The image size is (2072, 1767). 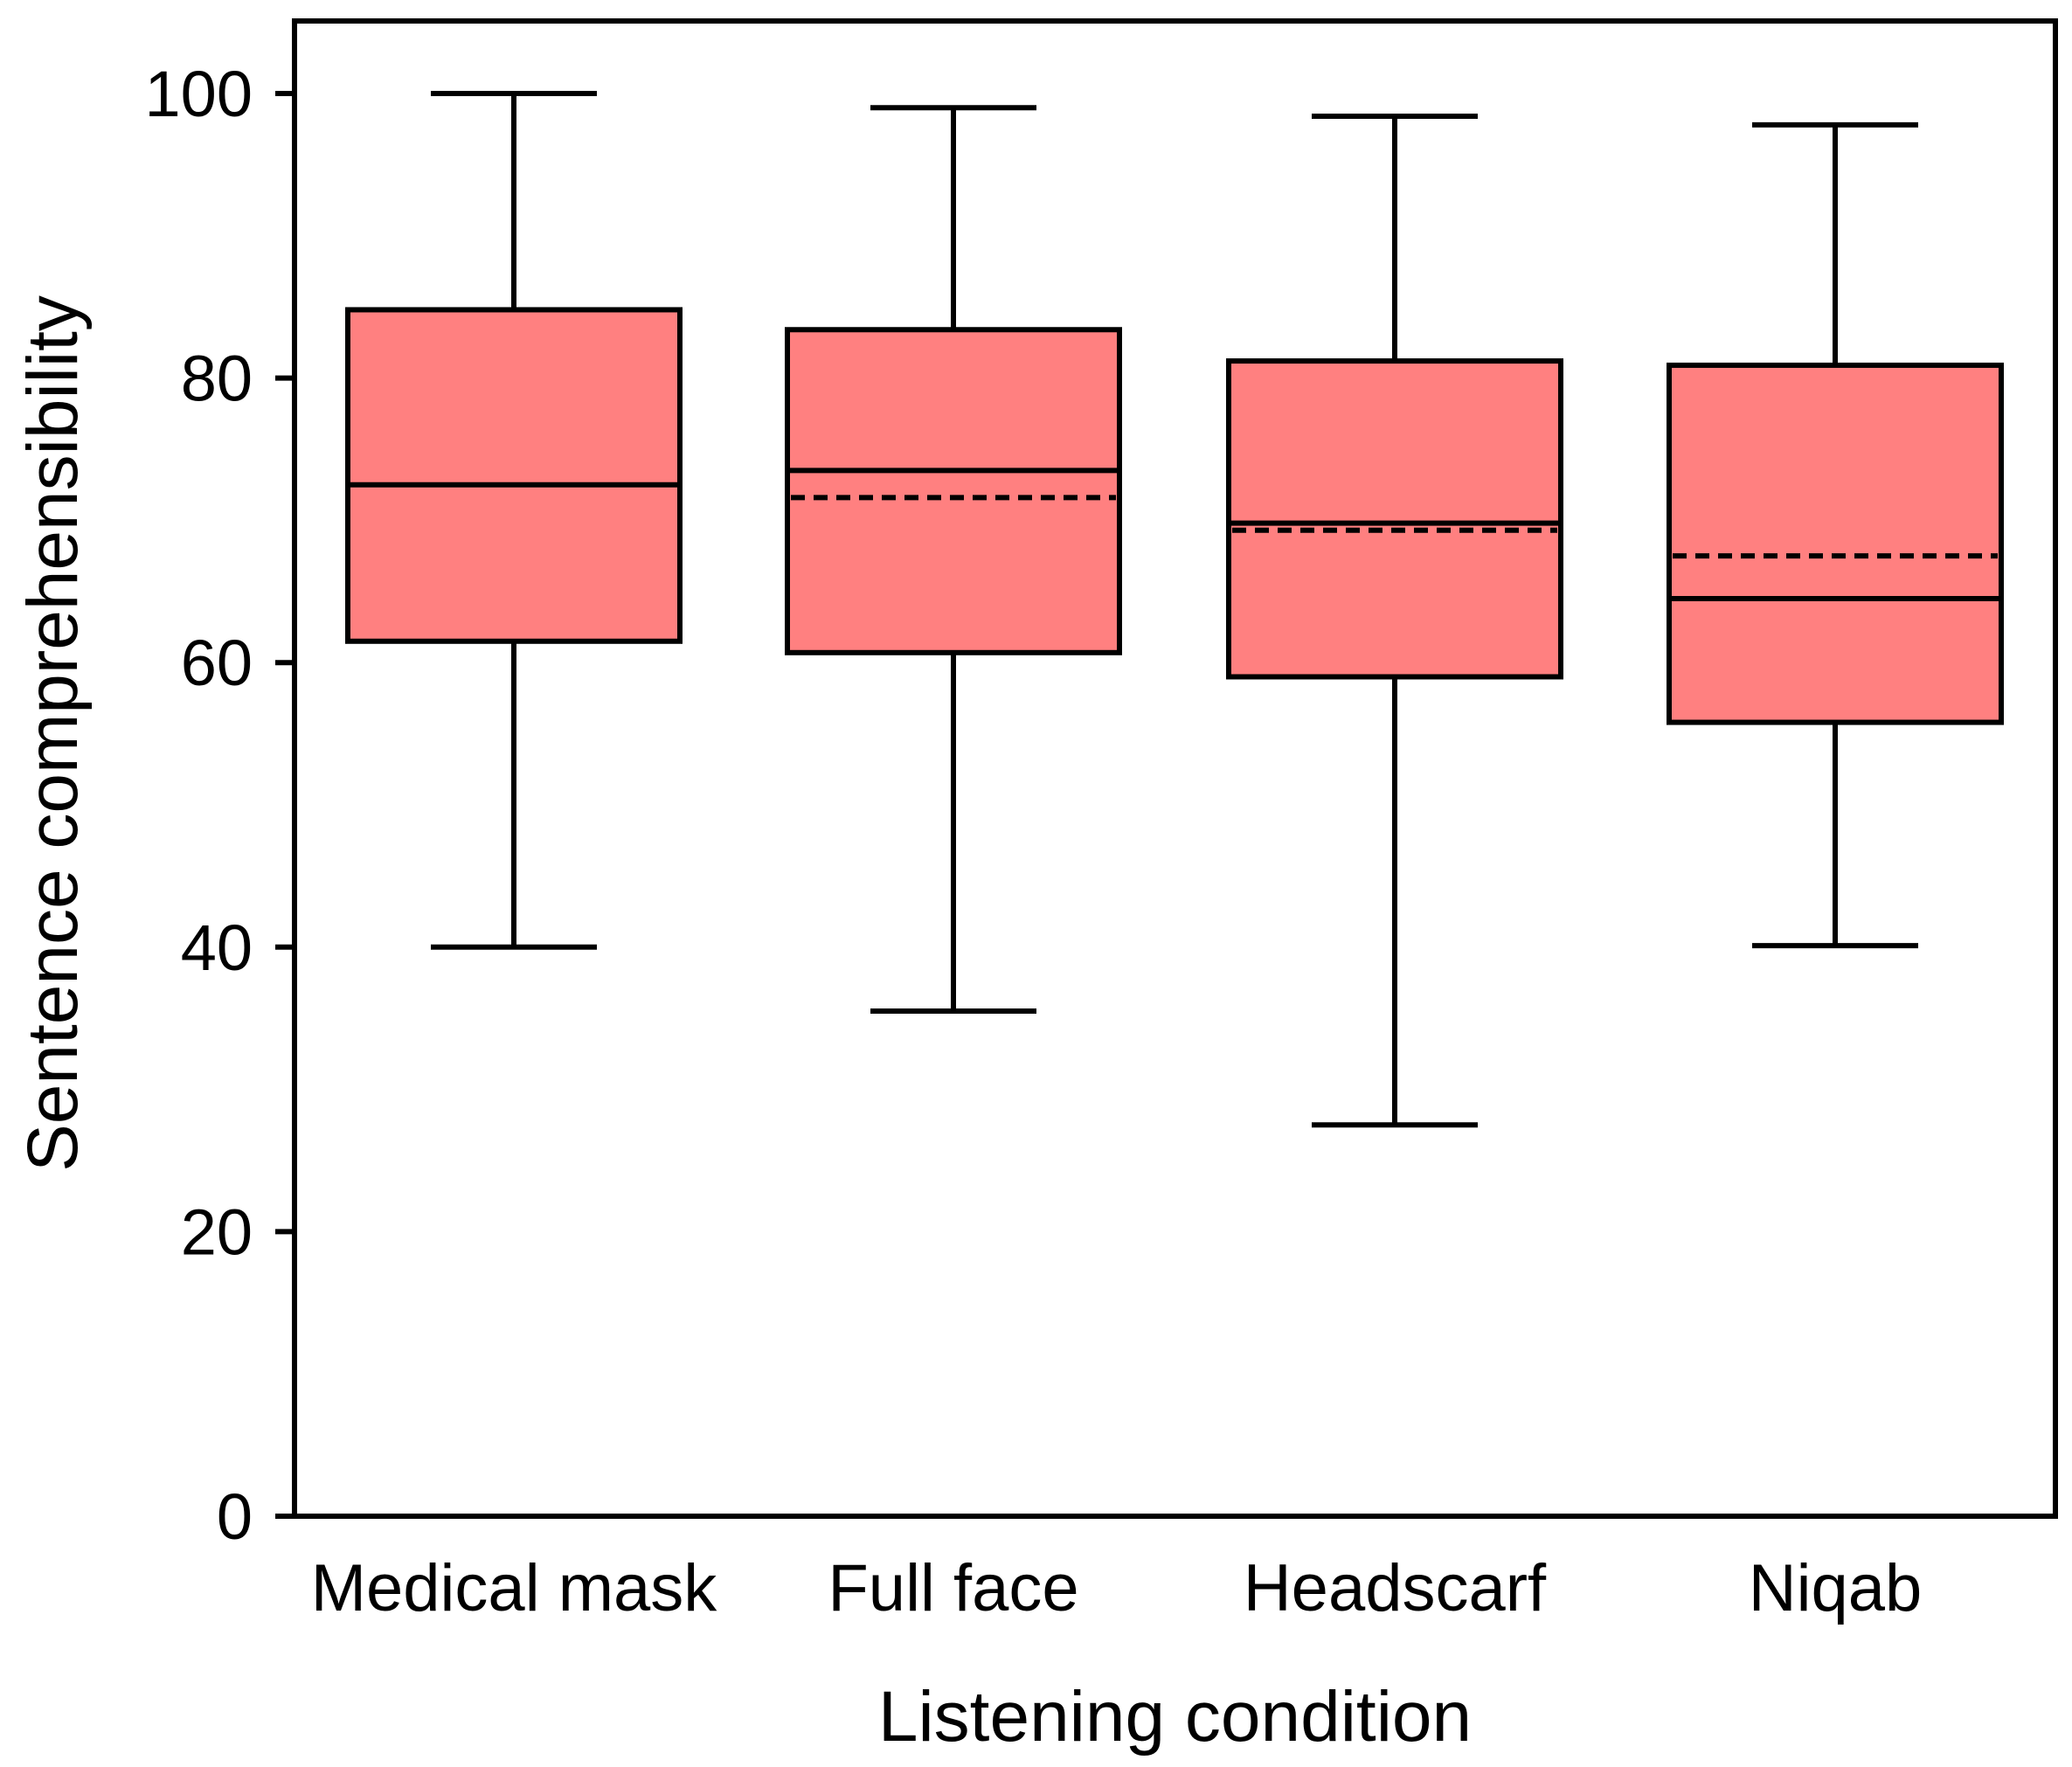 What do you see at coordinates (199, 94) in the screenshot?
I see `y-tick-label: 100` at bounding box center [199, 94].